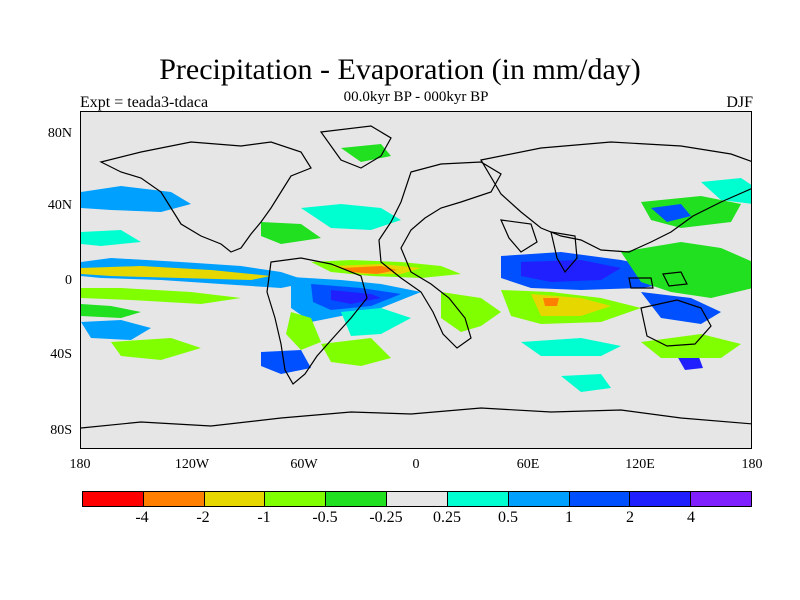  Describe the element at coordinates (203, 517) in the screenshot. I see `colorbar-label: -2` at that location.